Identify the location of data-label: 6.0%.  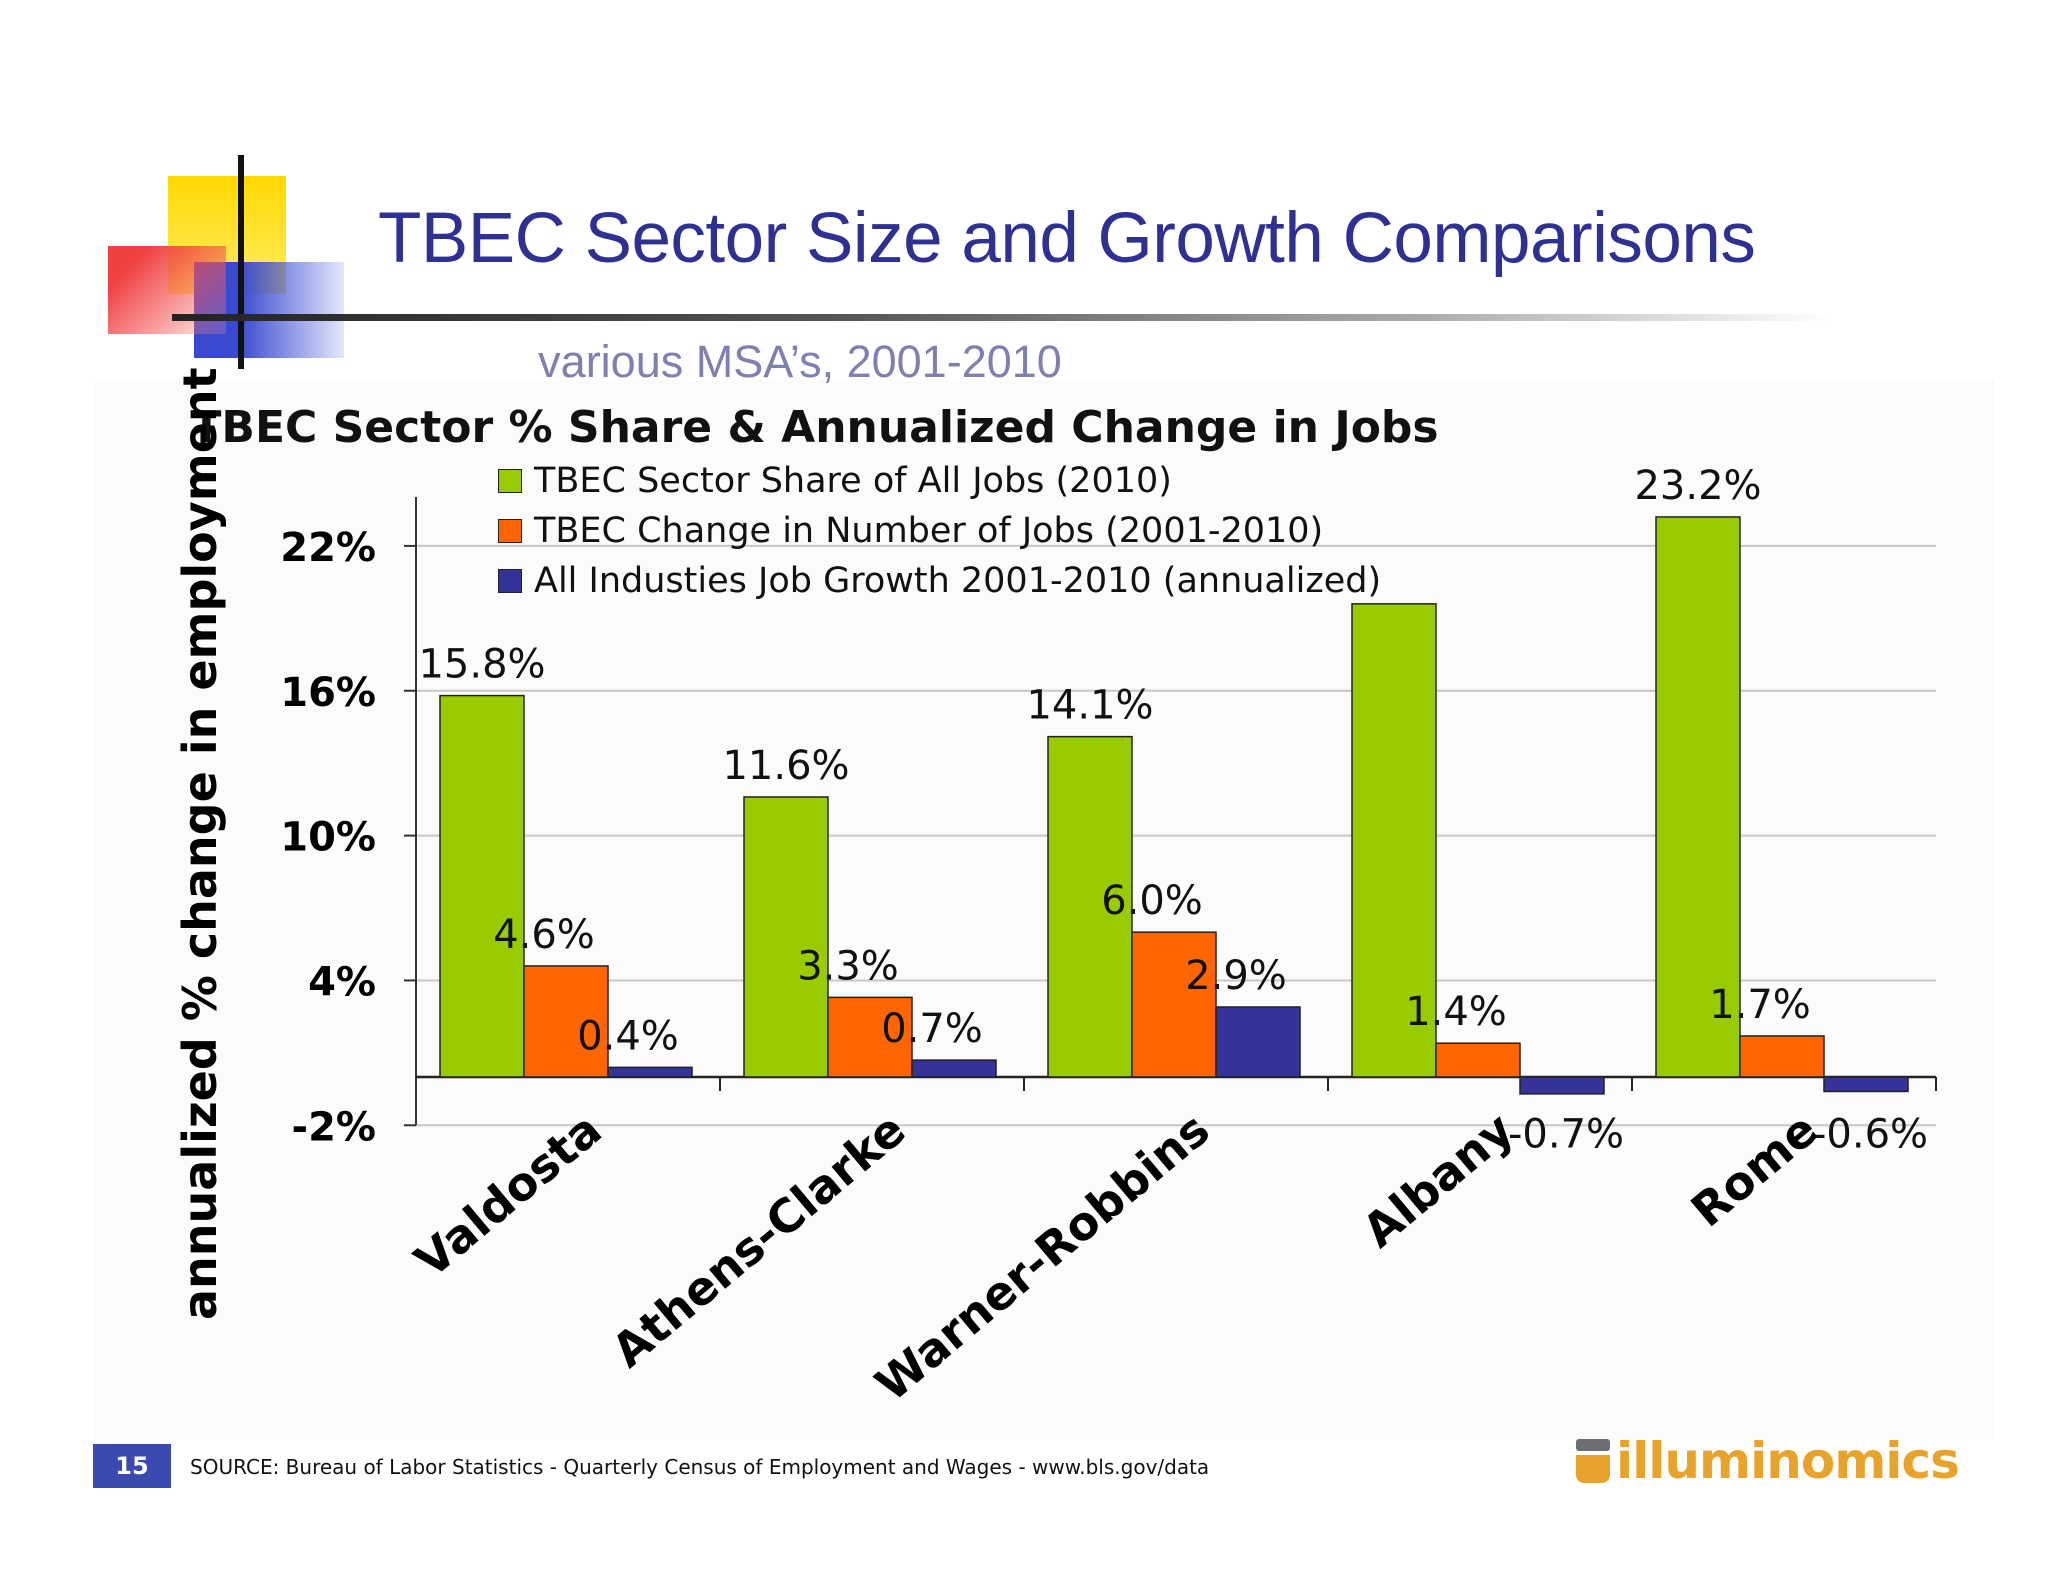
(1152, 901).